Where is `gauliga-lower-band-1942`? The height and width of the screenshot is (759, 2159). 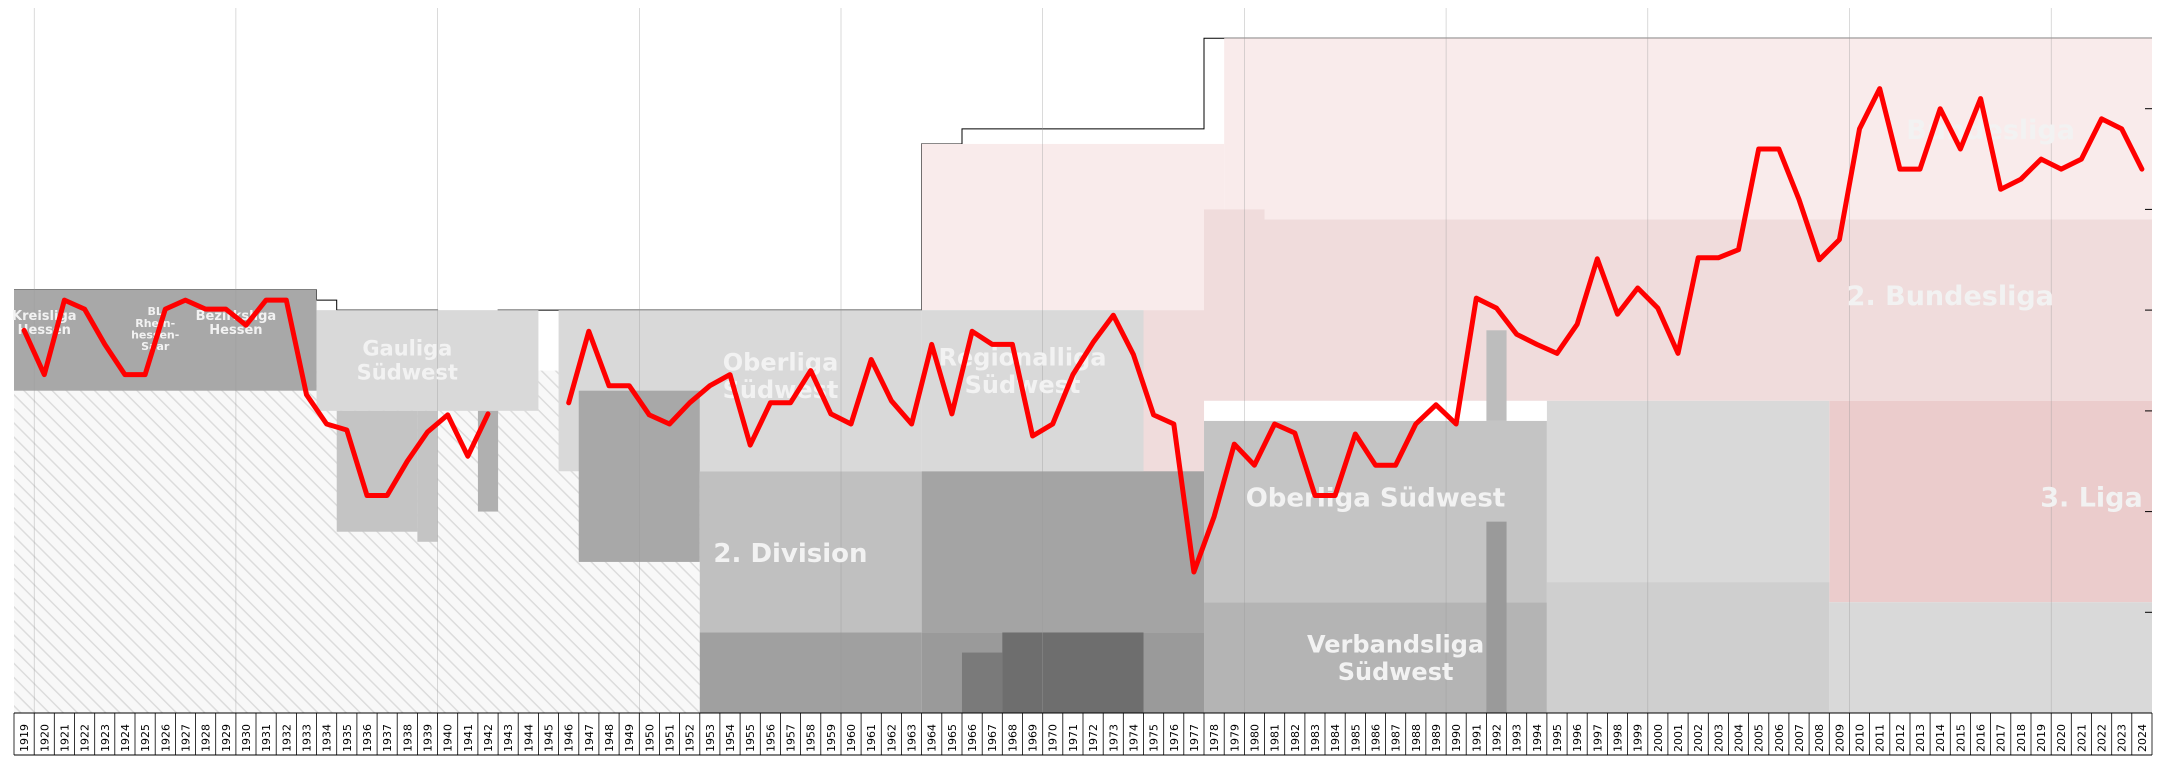 gauliga-lower-band-1942 is located at coordinates (488, 461).